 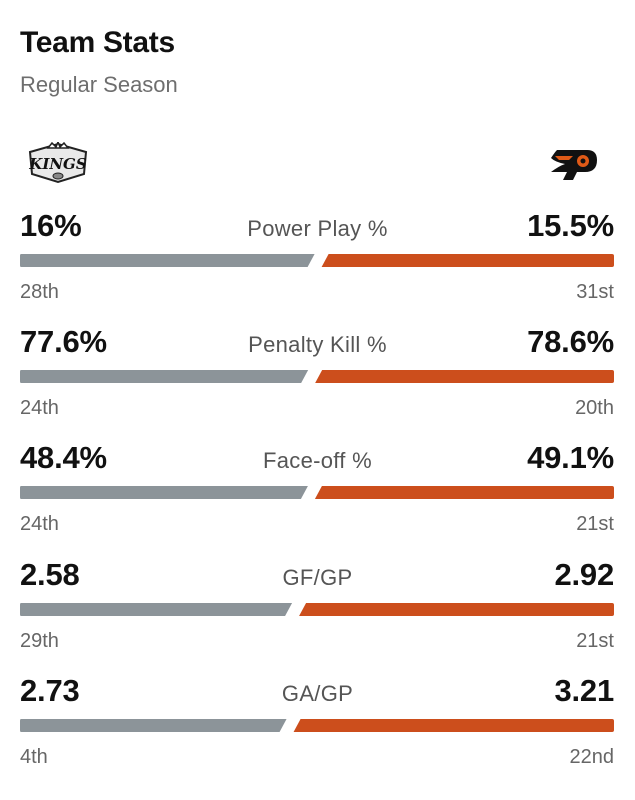 I want to click on la-kings-logo-icon: KINGS, so click(x=58, y=161).